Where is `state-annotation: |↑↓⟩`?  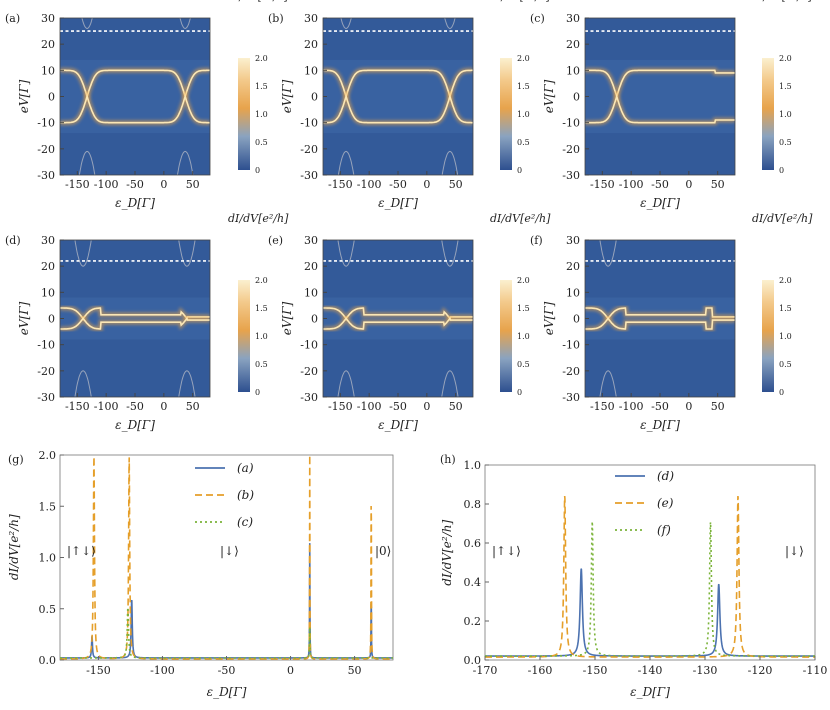
state-annotation: |↑↓⟩ is located at coordinates (81, 551).